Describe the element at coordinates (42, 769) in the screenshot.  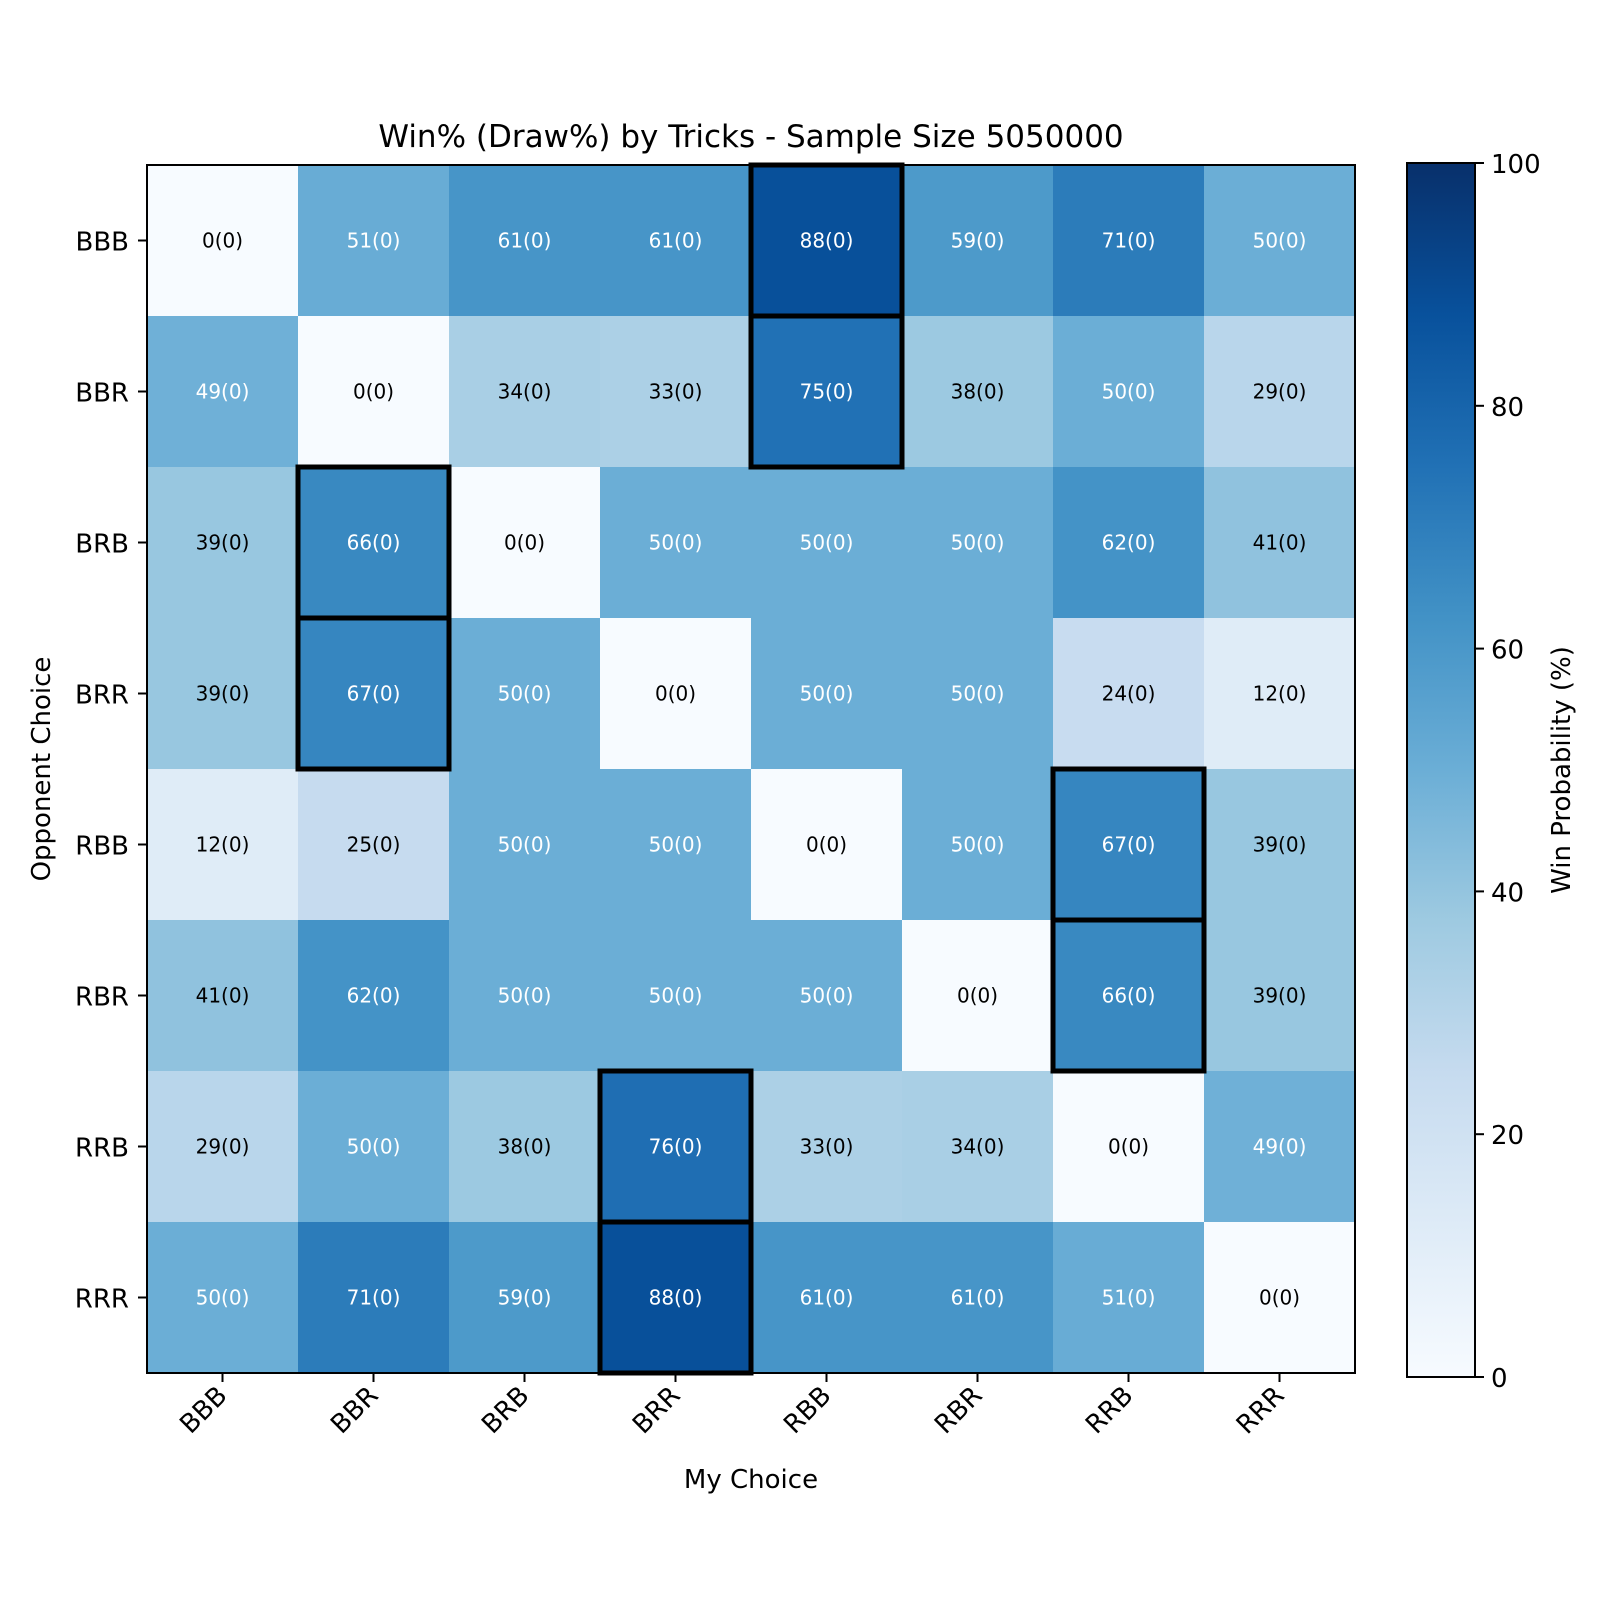
I see `y-axis-label: Opponent Choice` at that location.